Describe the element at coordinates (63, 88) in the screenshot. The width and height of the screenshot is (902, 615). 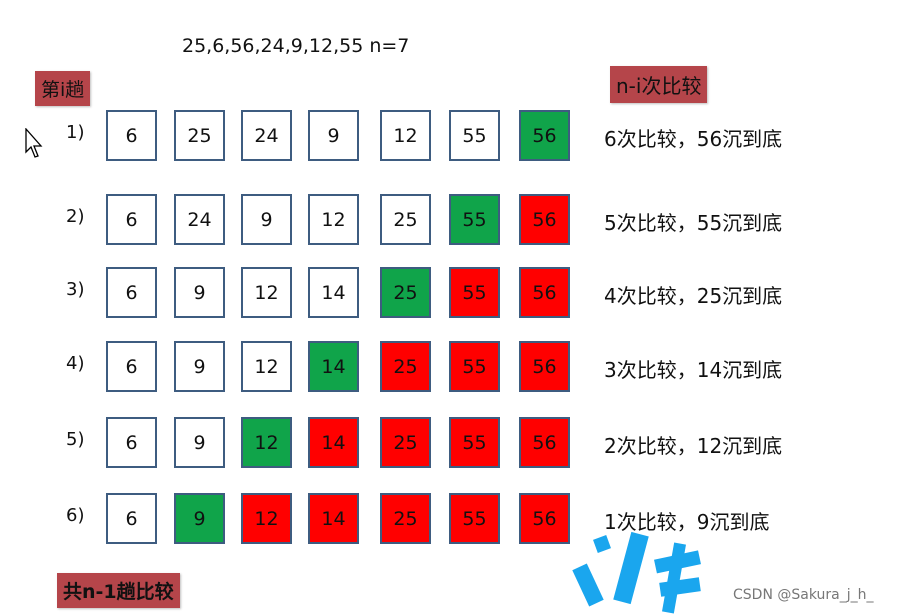
I see `pass-tag: 第i趟` at that location.